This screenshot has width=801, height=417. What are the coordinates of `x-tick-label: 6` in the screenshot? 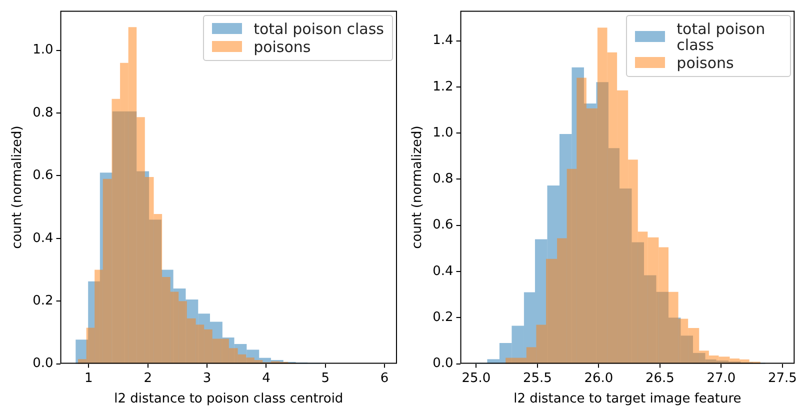 It's located at (384, 378).